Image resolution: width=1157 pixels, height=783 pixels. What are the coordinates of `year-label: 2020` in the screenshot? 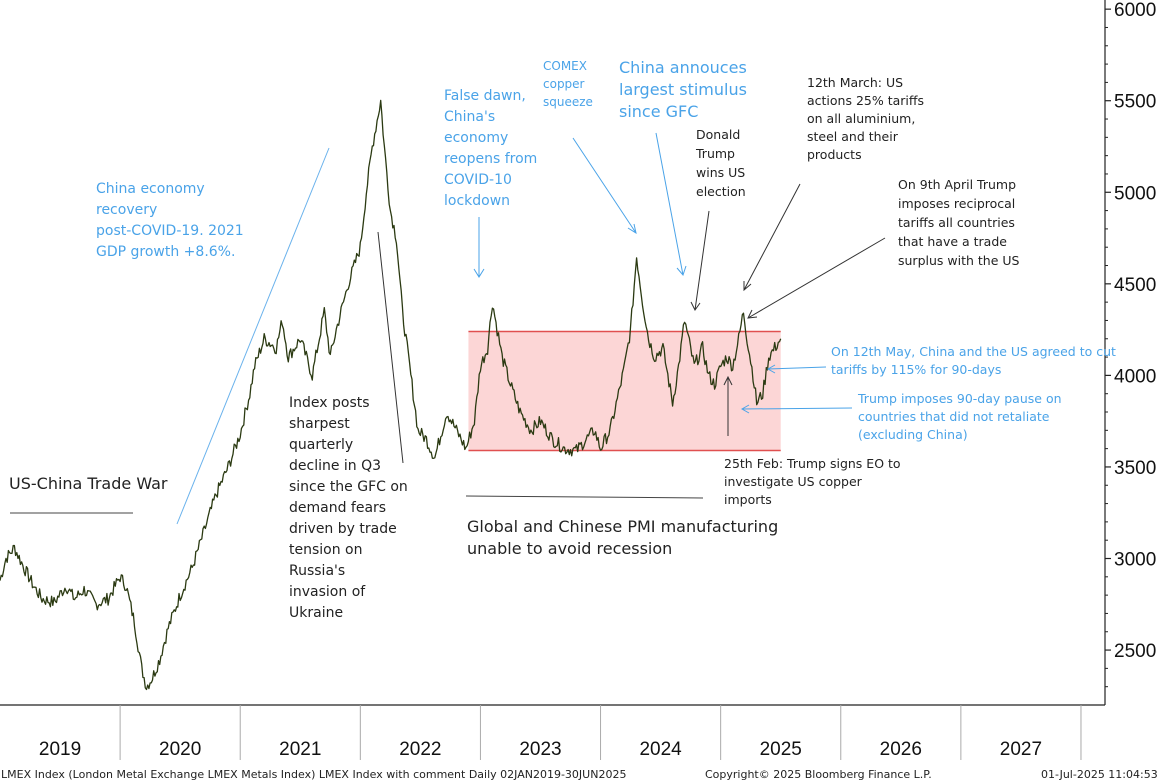 It's located at (180, 749).